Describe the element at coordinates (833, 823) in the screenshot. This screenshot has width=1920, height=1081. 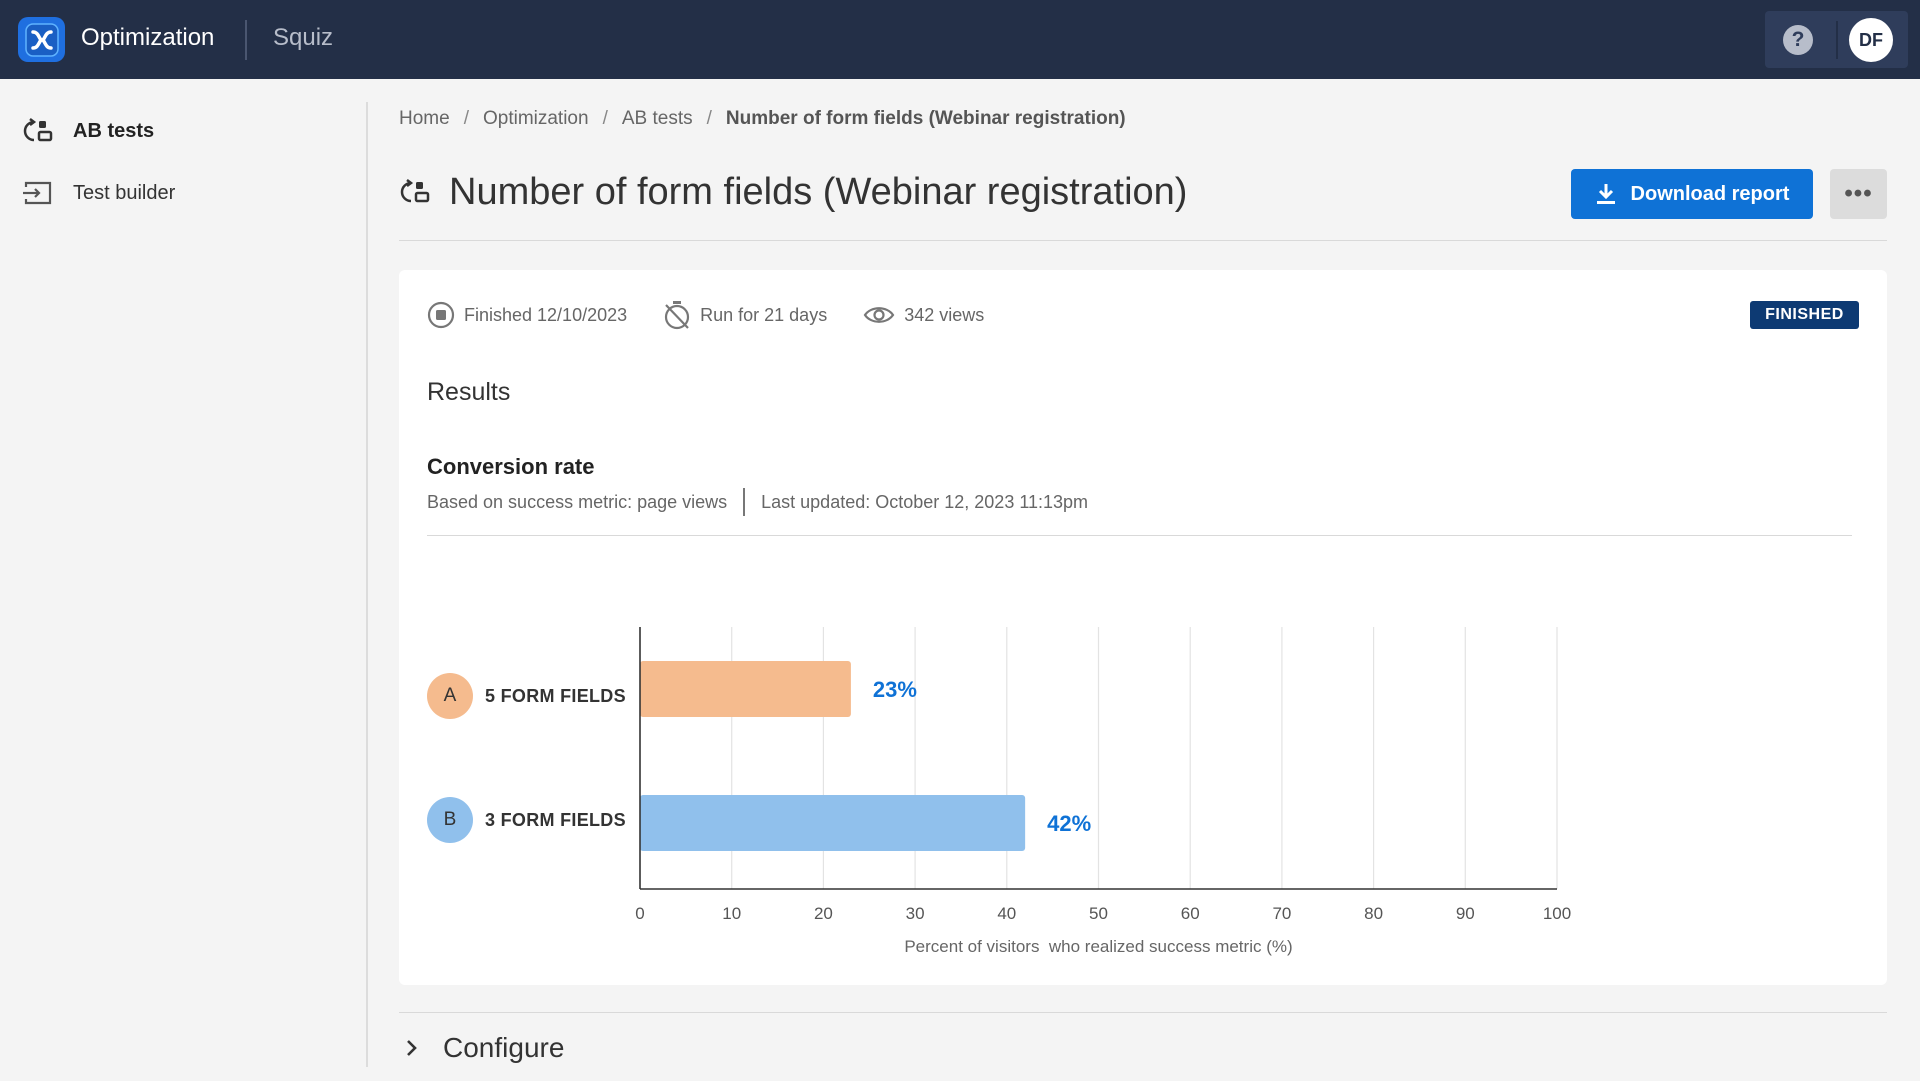
I see `chart-bar-b` at that location.